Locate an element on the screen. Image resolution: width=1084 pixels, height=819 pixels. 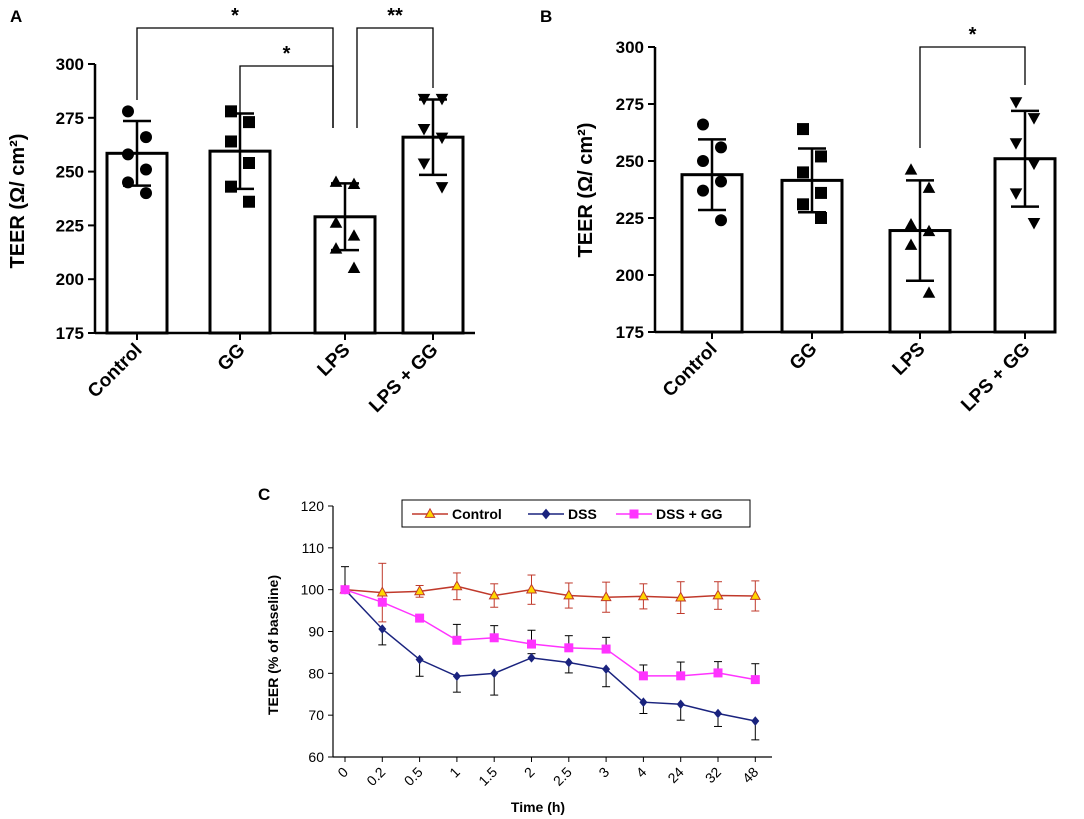
panel-b-label: B is located at coordinates (546, 16).